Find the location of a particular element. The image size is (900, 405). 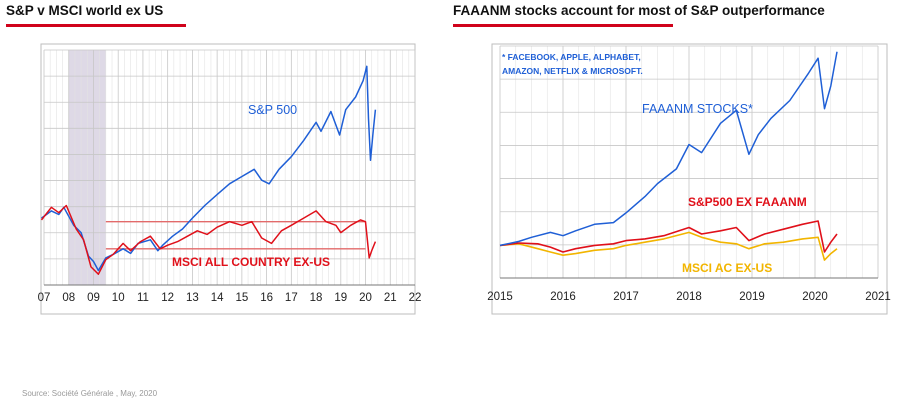

left-chart-title: S&P v MSCI world ex US is located at coordinates (85, 10).